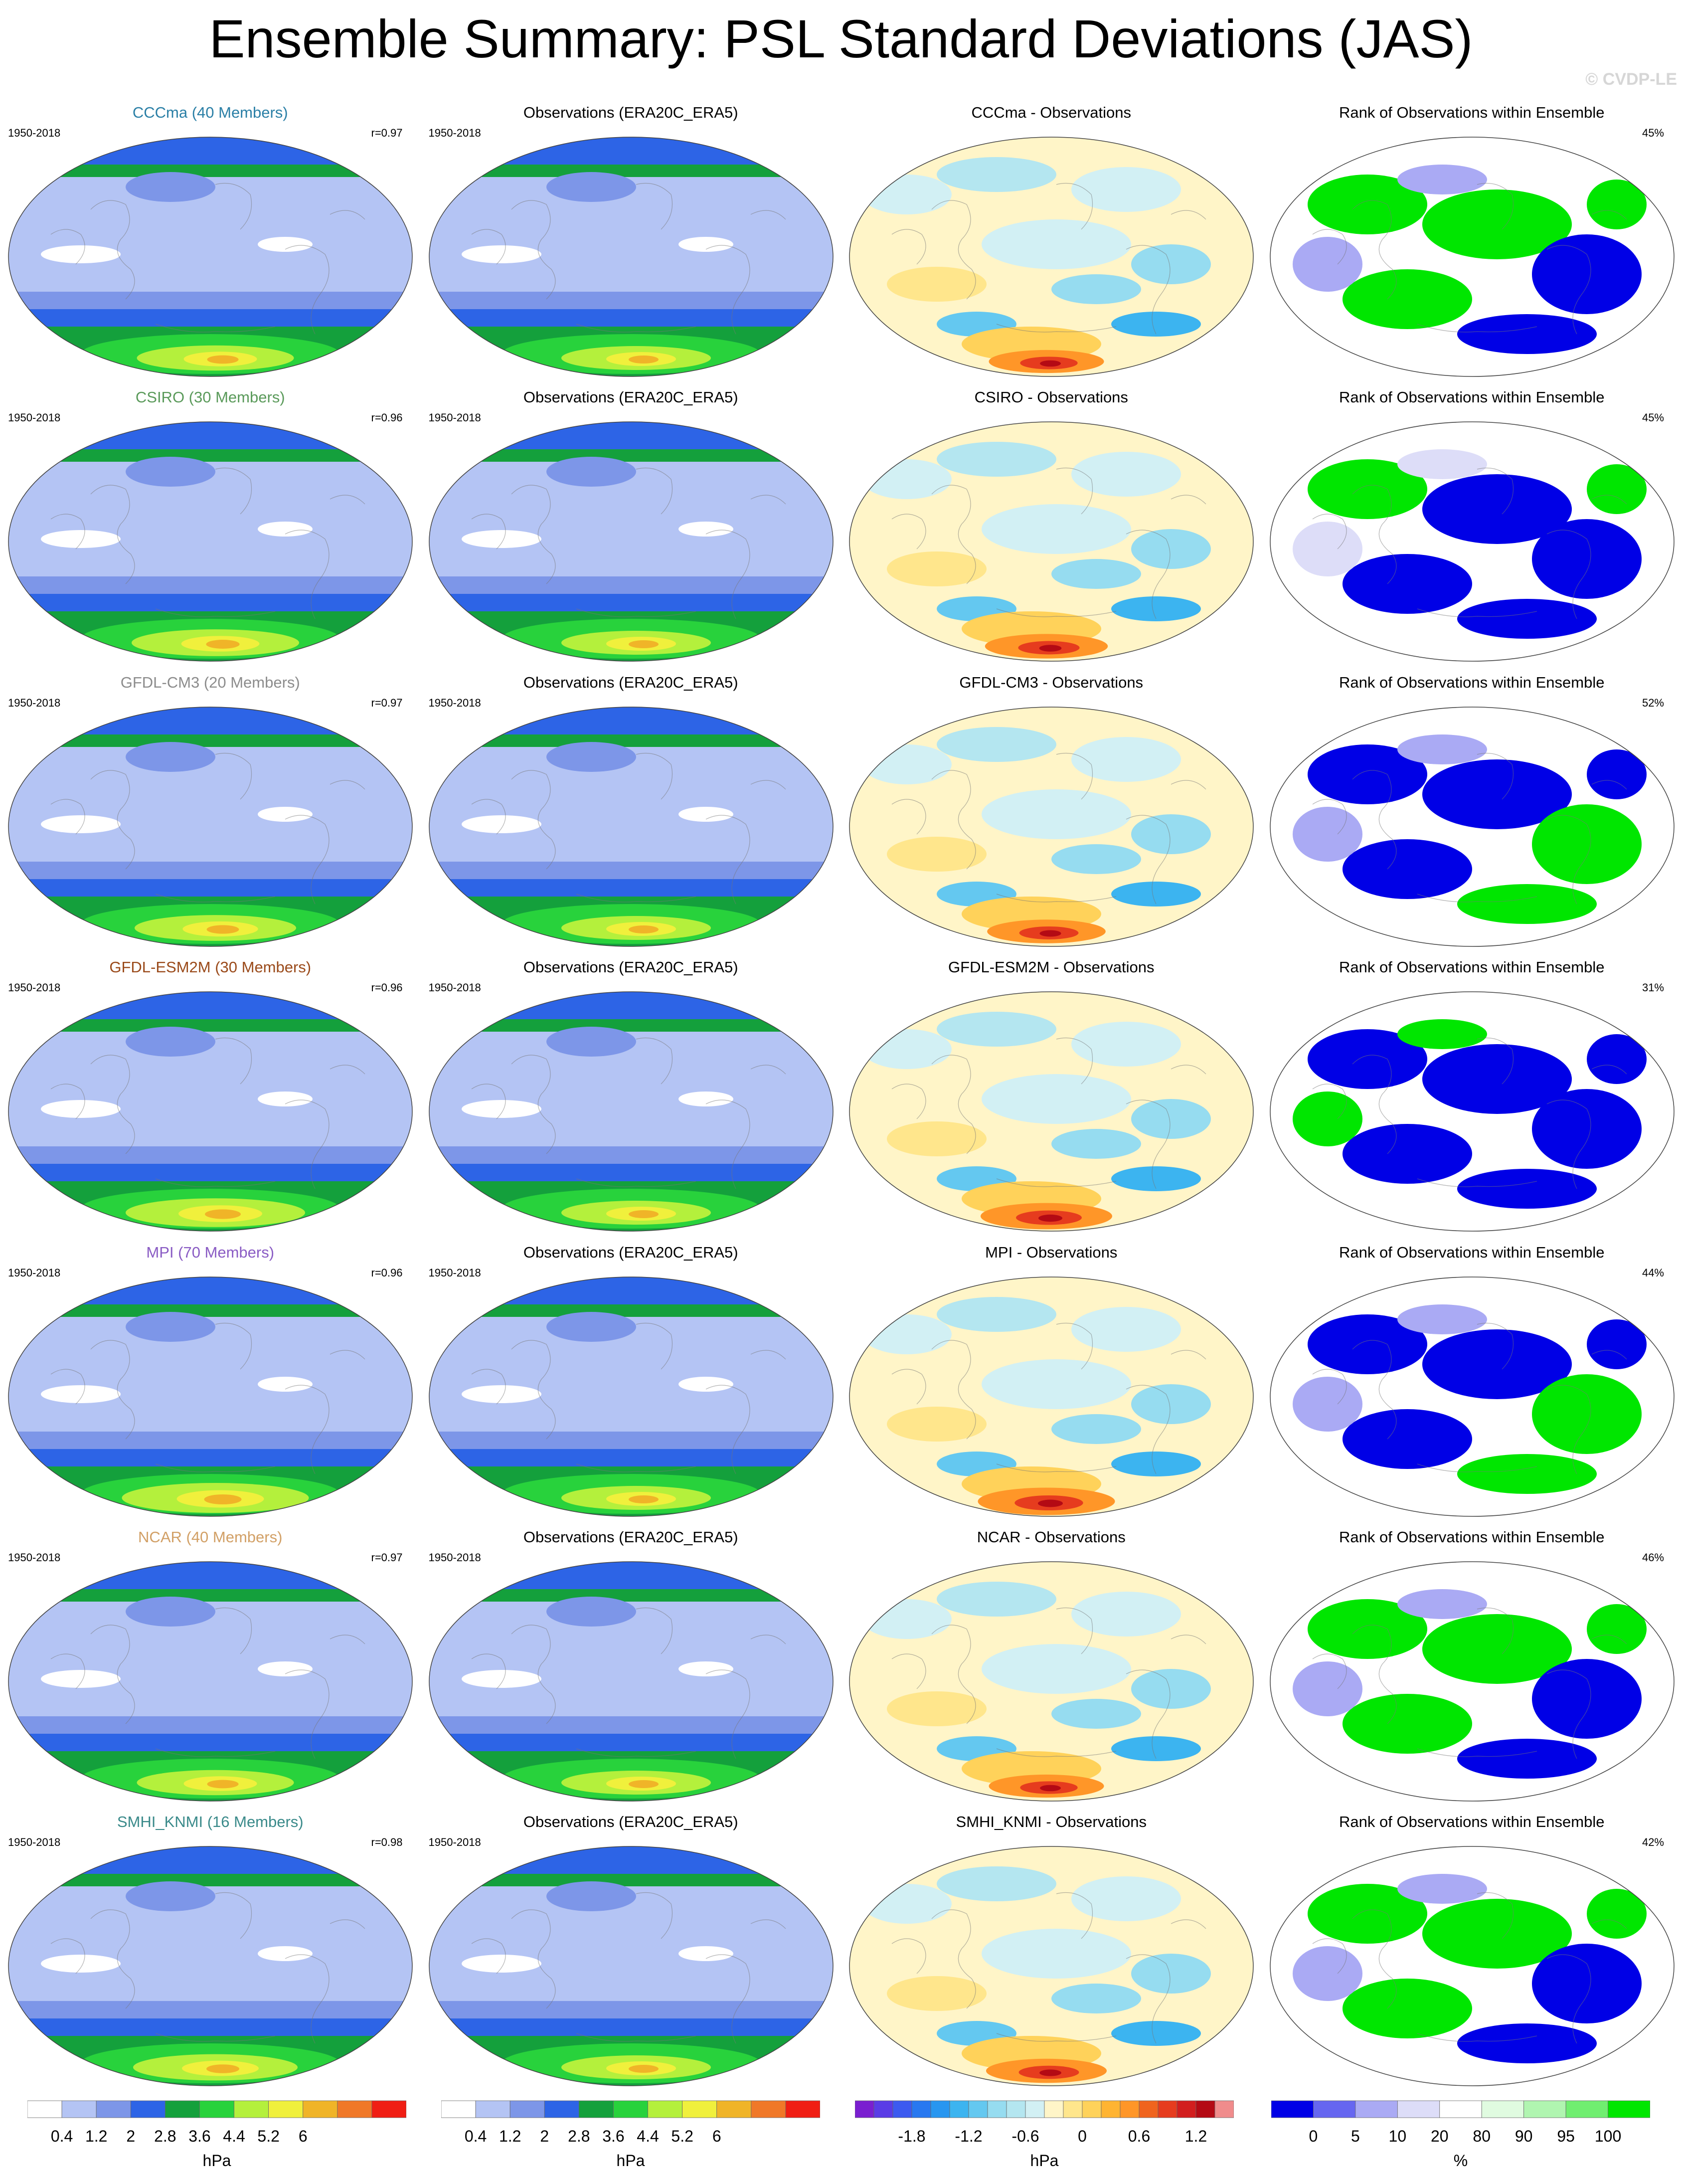 The height and width of the screenshot is (2184, 1682). What do you see at coordinates (1653, 1842) in the screenshot?
I see `rank-percent-label: 42%` at bounding box center [1653, 1842].